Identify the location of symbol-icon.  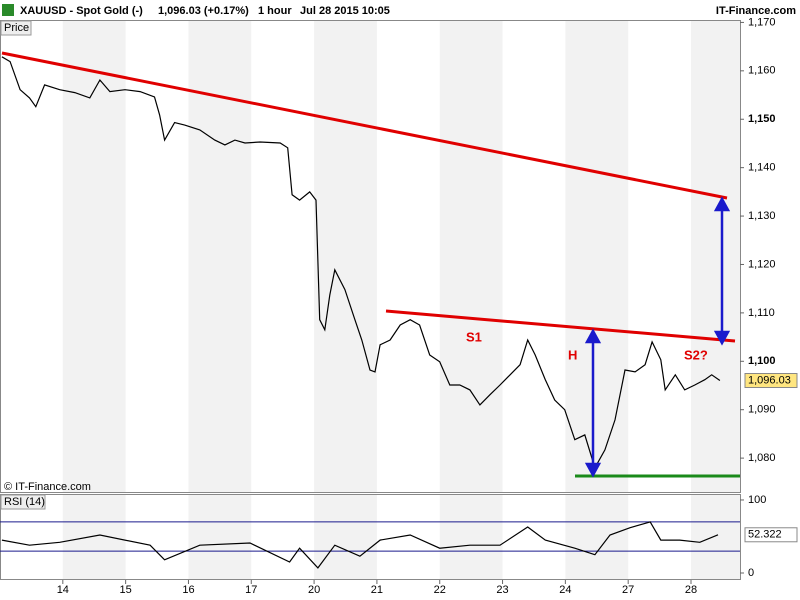
(8, 10).